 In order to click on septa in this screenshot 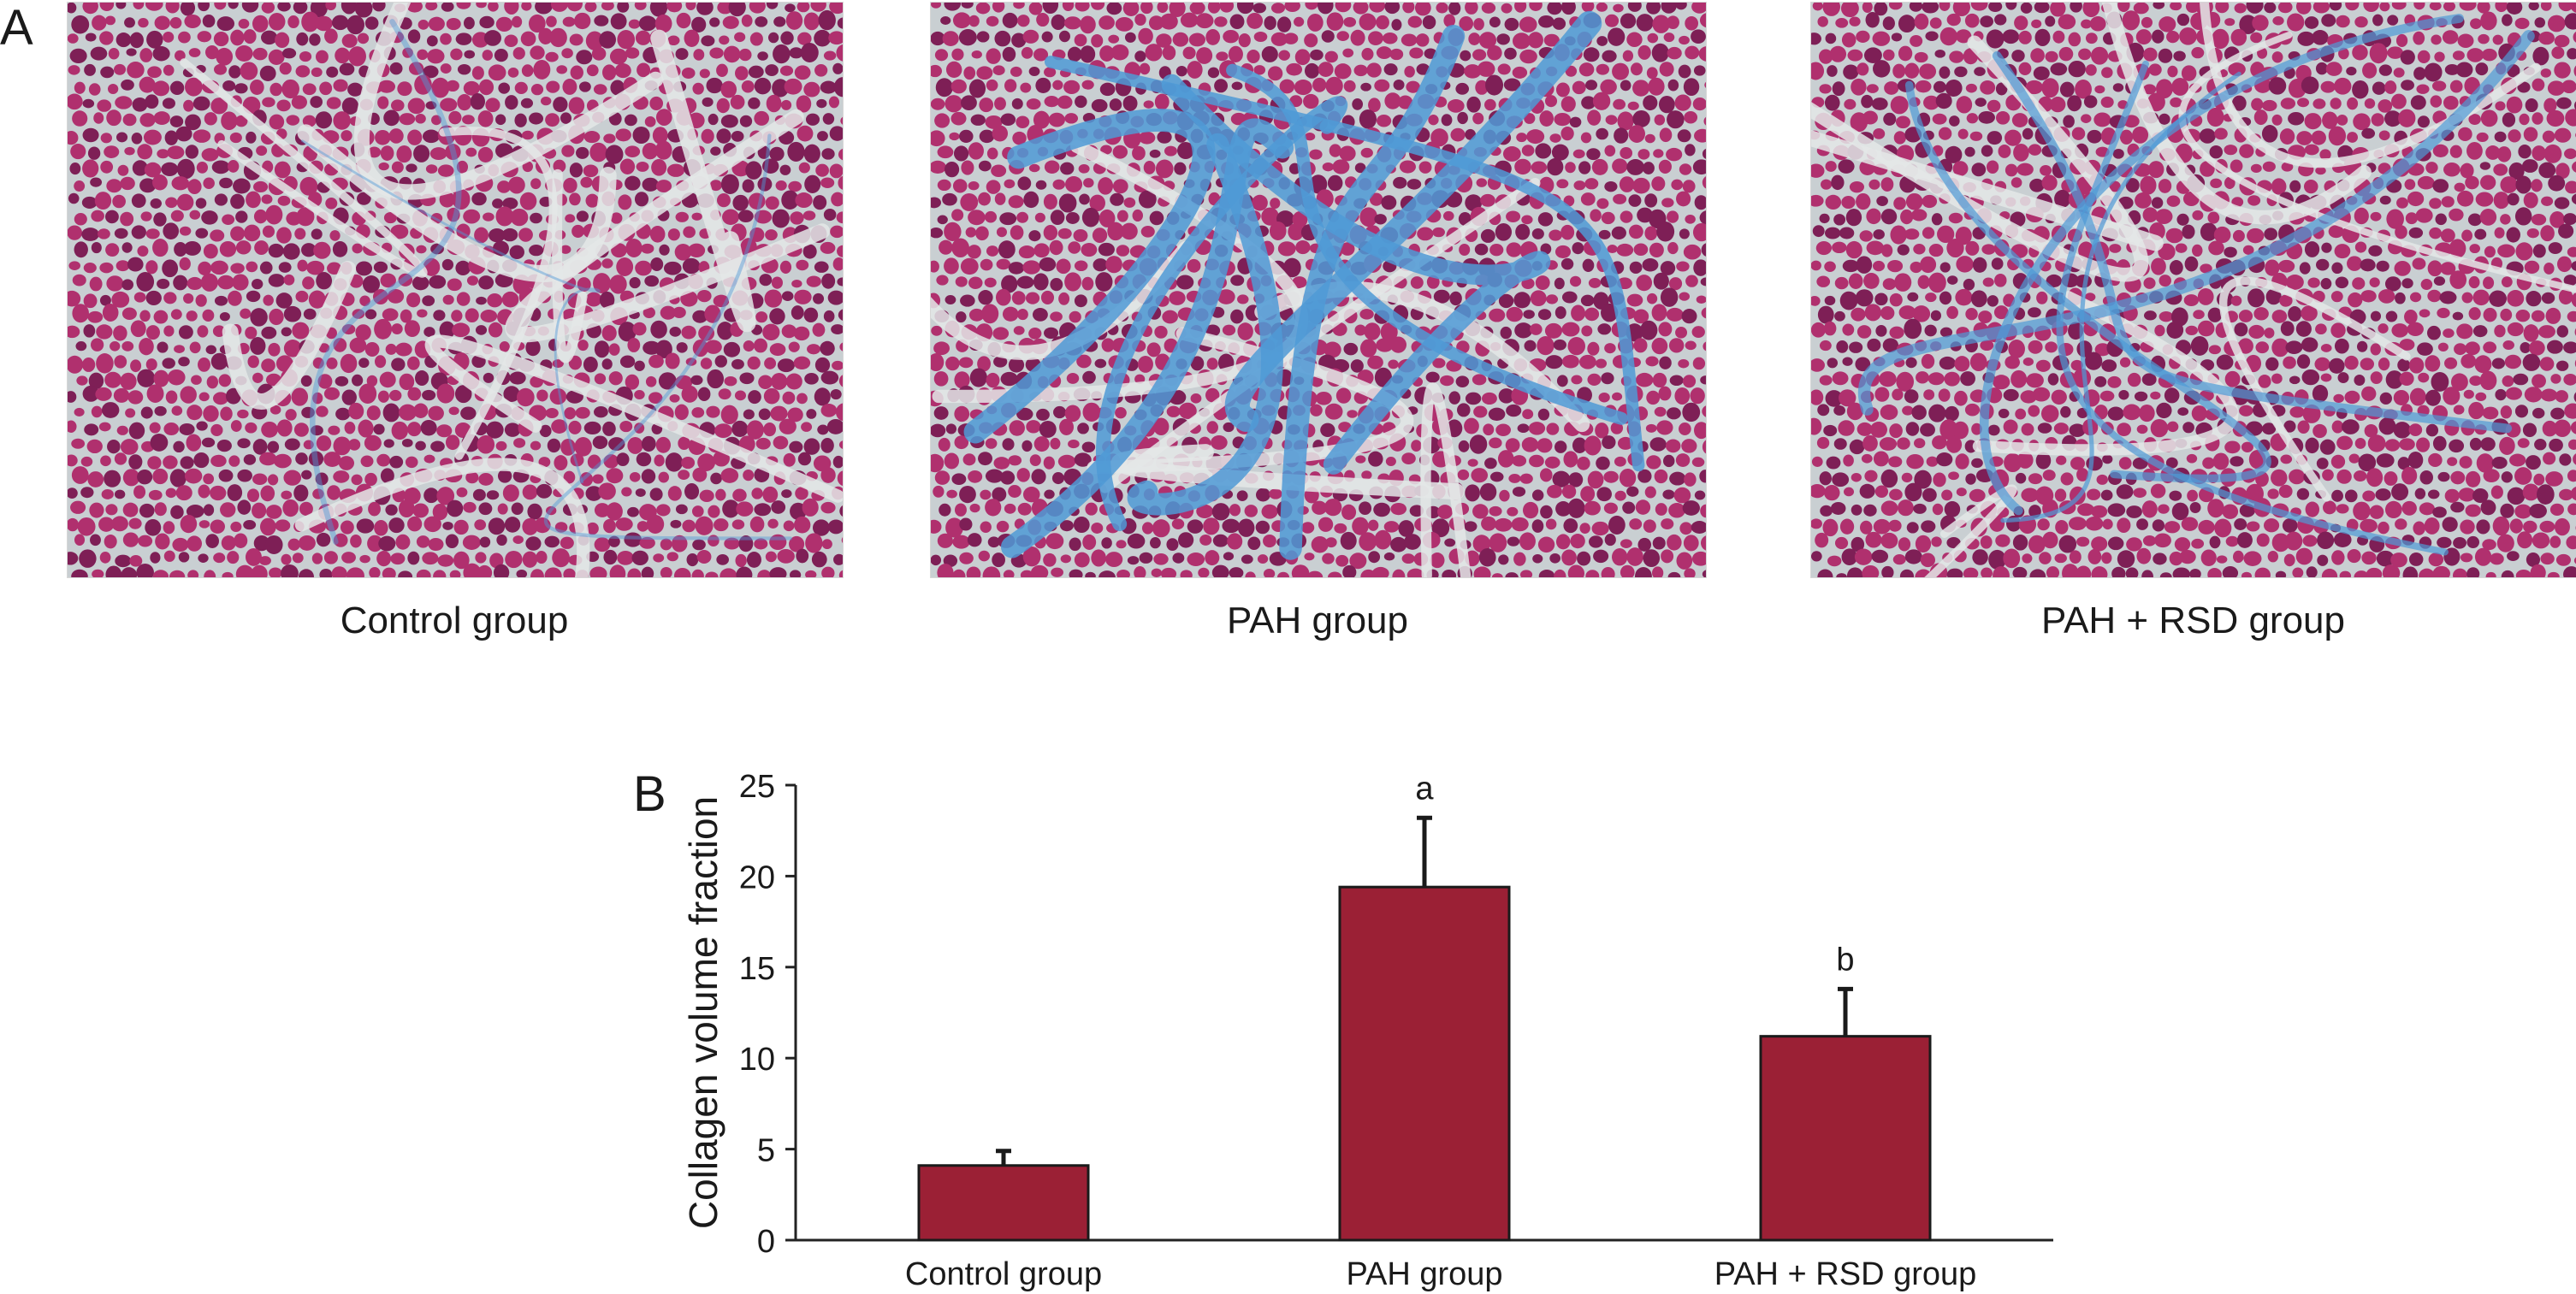, I will do `click(512, 290)`.